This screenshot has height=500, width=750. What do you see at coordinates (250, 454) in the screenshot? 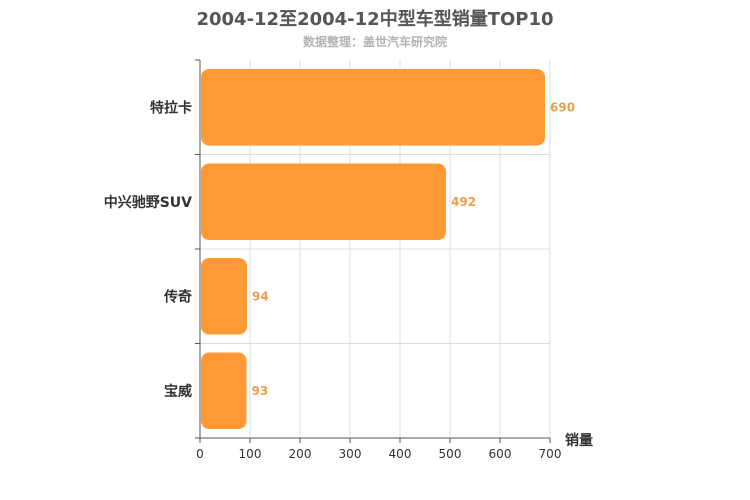
I see `x-tick-label: 100` at bounding box center [250, 454].